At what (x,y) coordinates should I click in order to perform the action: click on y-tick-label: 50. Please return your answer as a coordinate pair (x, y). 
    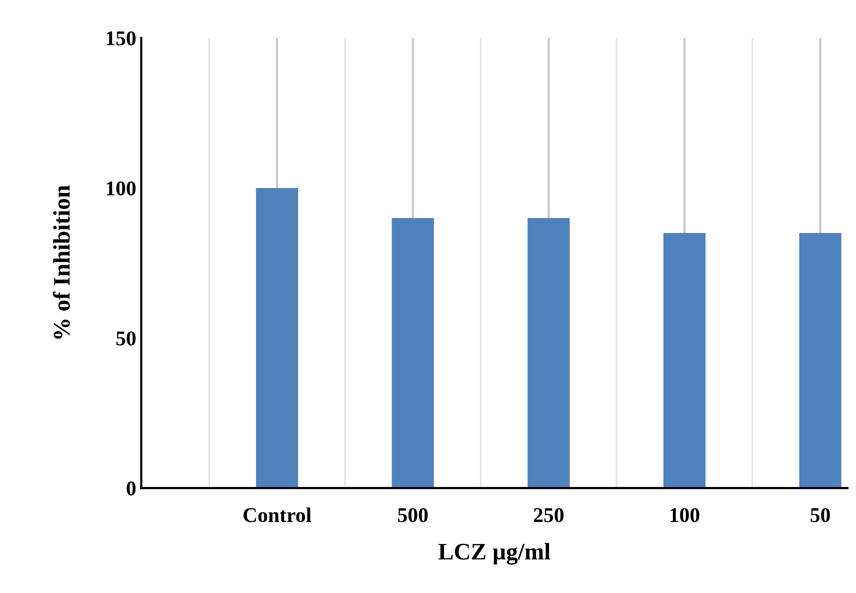
    Looking at the image, I should click on (126, 338).